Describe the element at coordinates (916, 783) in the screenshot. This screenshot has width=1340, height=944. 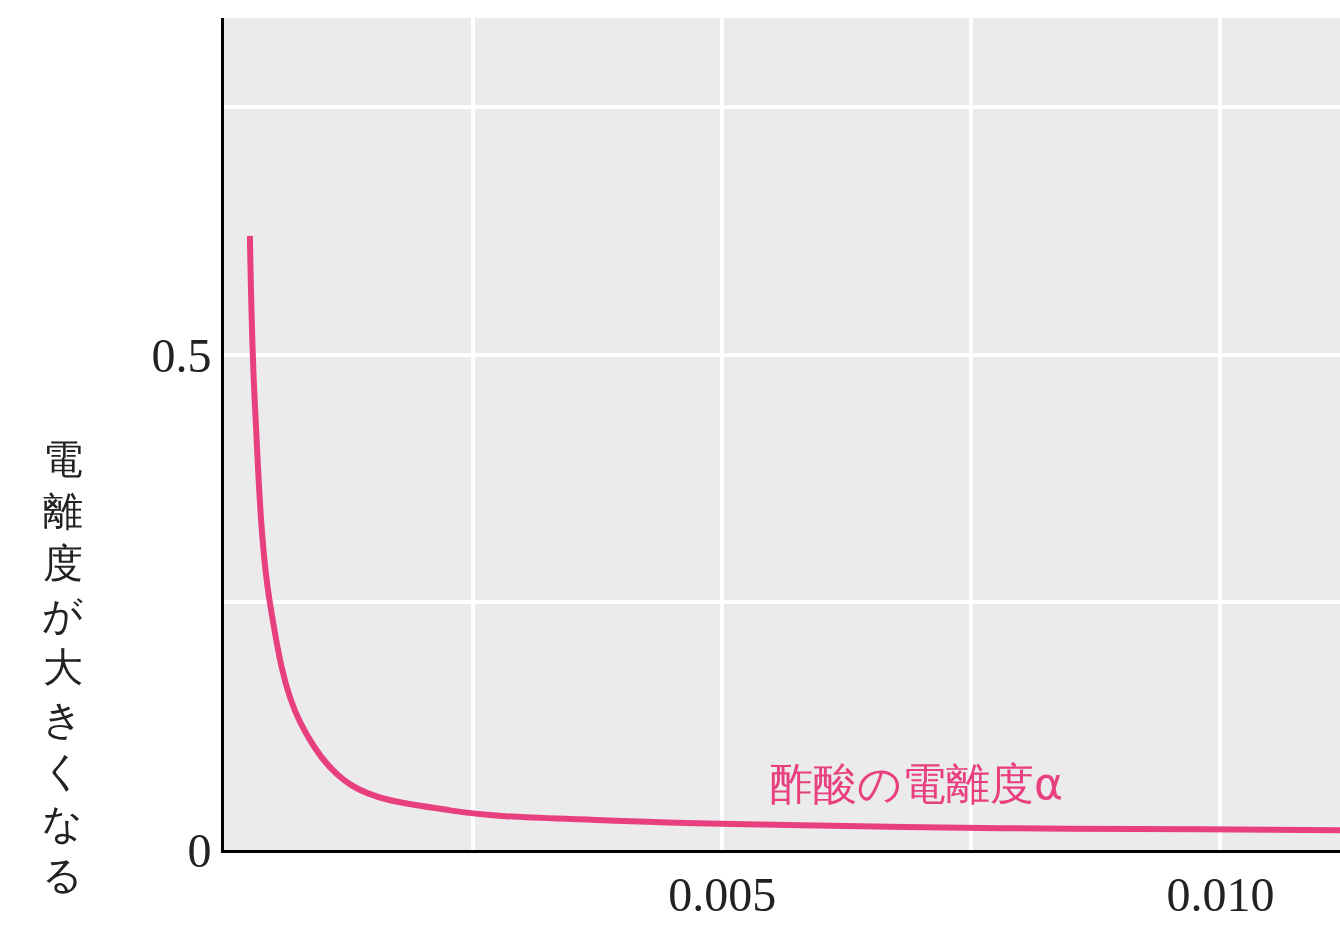
I see `series-label: 酢酸の電離度α` at that location.